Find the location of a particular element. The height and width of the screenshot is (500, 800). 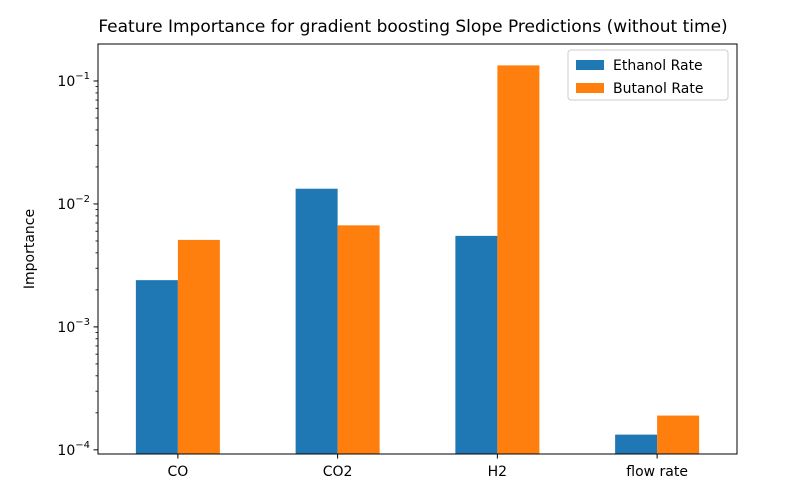

x-tick-label: CO is located at coordinates (177, 472).